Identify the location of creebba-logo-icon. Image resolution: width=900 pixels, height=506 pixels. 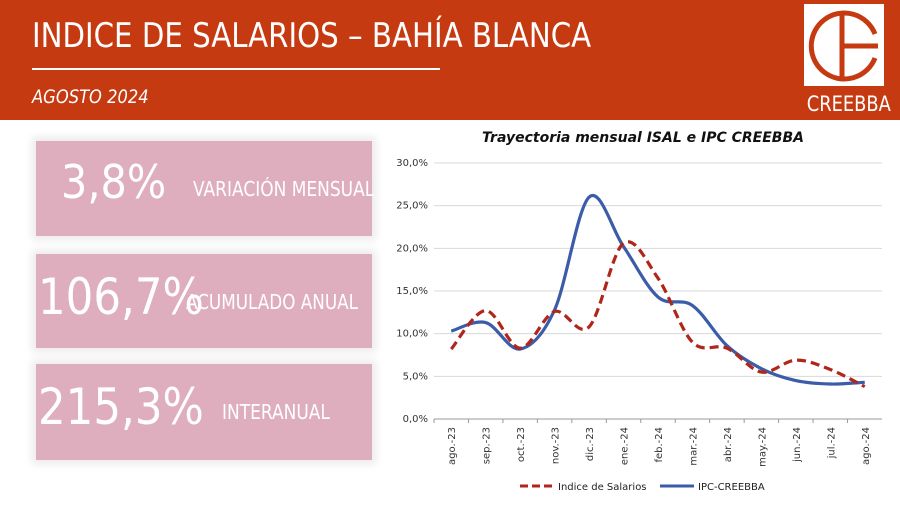
(844, 45).